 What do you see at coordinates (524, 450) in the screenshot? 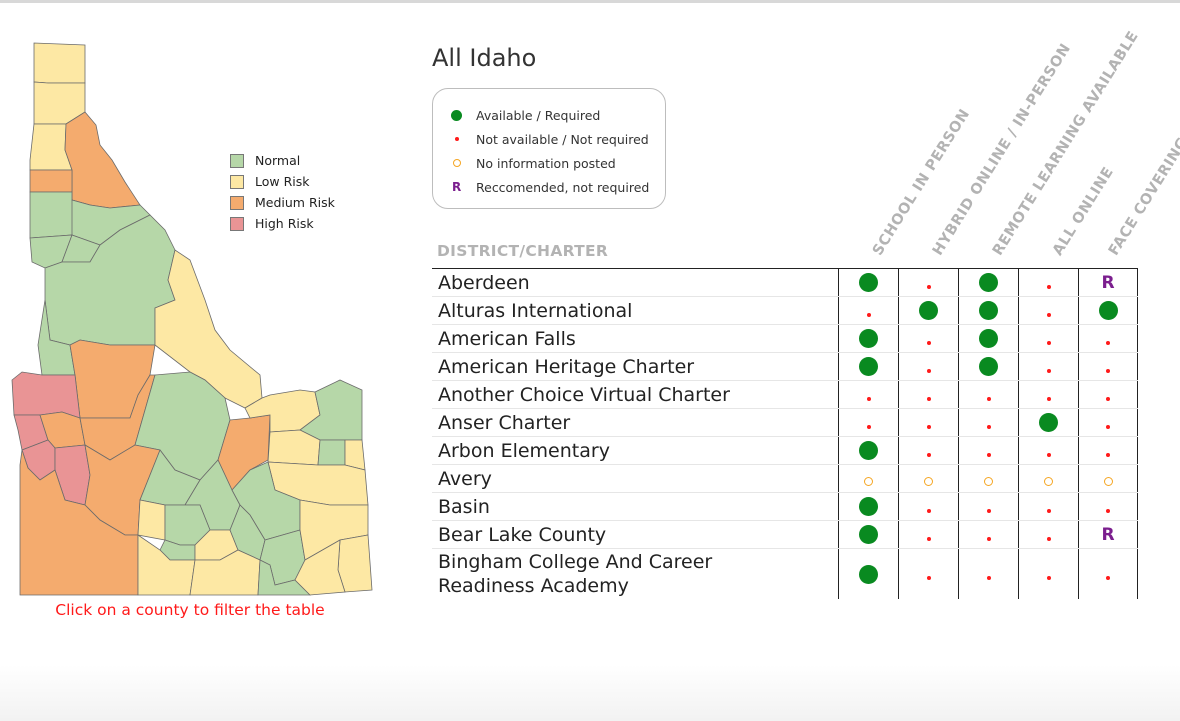
I see `district-name: Arbon Elementary` at bounding box center [524, 450].